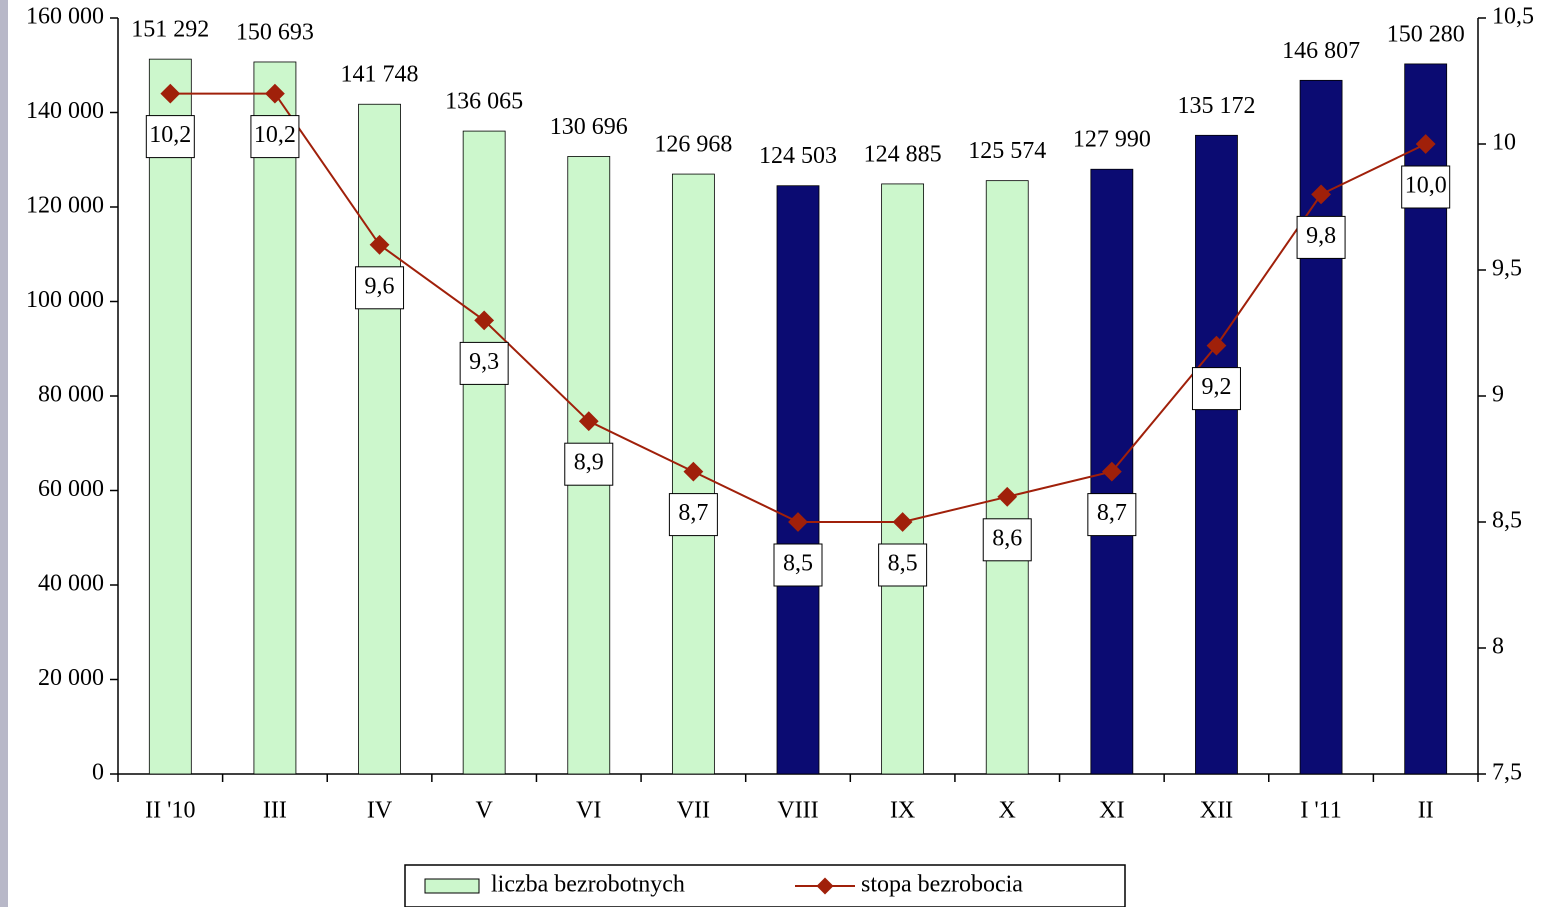  I want to click on bar-value-label: 136 065, so click(484, 102).